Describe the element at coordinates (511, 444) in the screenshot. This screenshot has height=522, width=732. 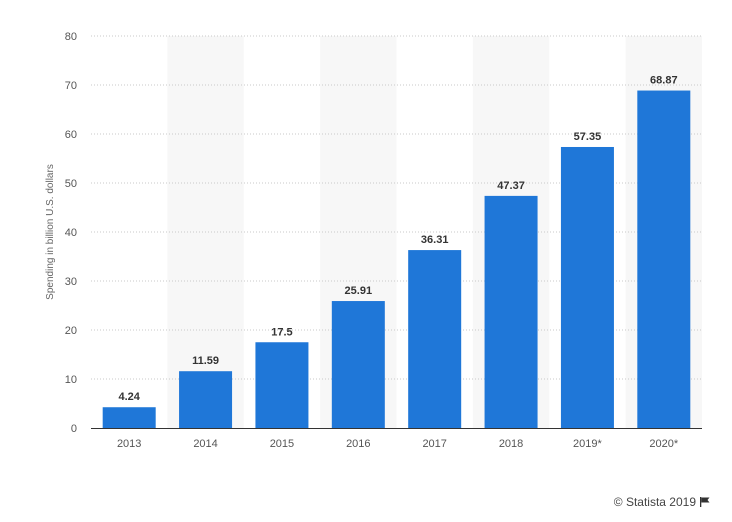
I see `x-tick-label: 2018` at that location.